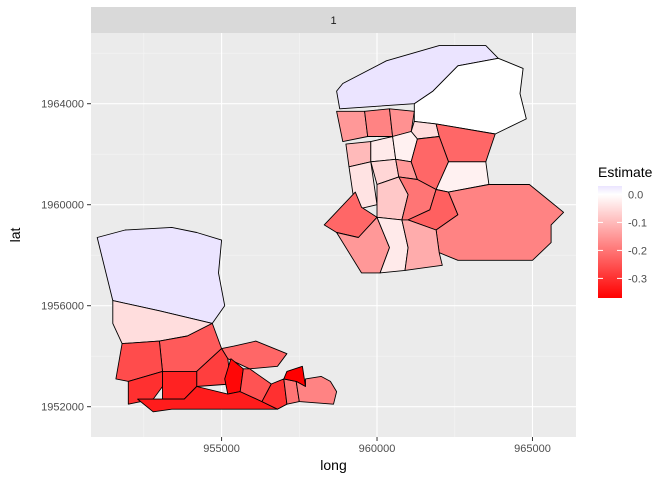 The width and height of the screenshot is (672, 480). I want to click on y-axis-title: lat, so click(15, 235).